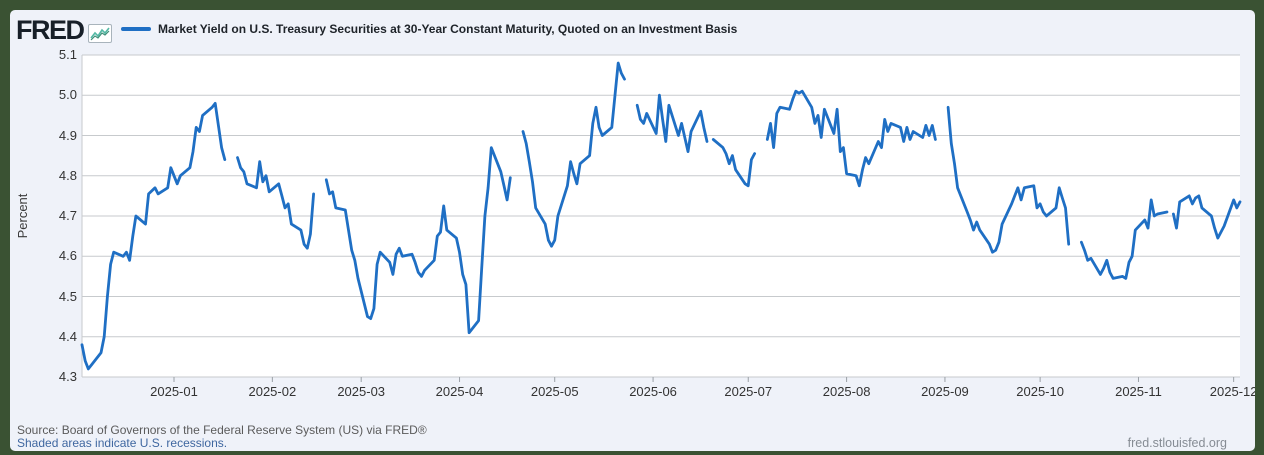 Image resolution: width=1264 pixels, height=455 pixels. What do you see at coordinates (122, 443) in the screenshot?
I see `recession-shading-note: Shaded areas indicate U.S. recessions.` at bounding box center [122, 443].